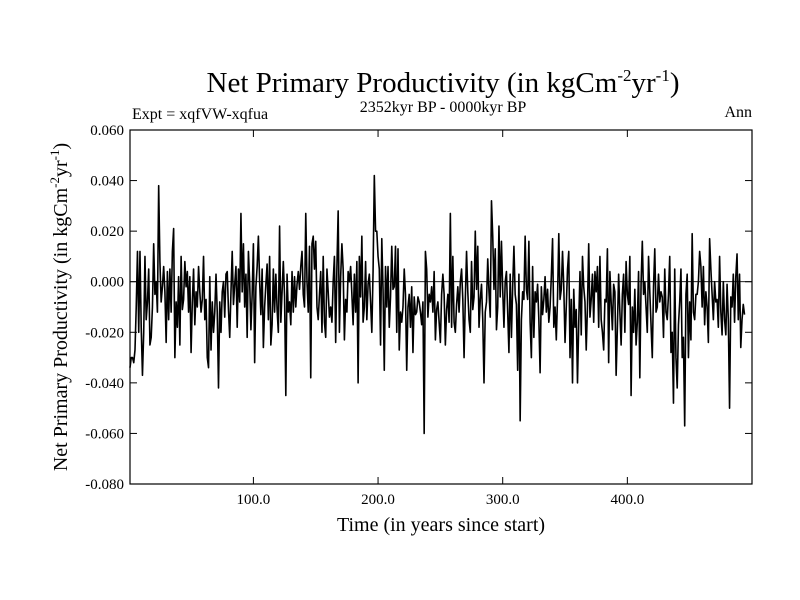 This screenshot has height=600, width=800. Describe the element at coordinates (104, 434) in the screenshot. I see `y-tick-label: -0.060` at that location.